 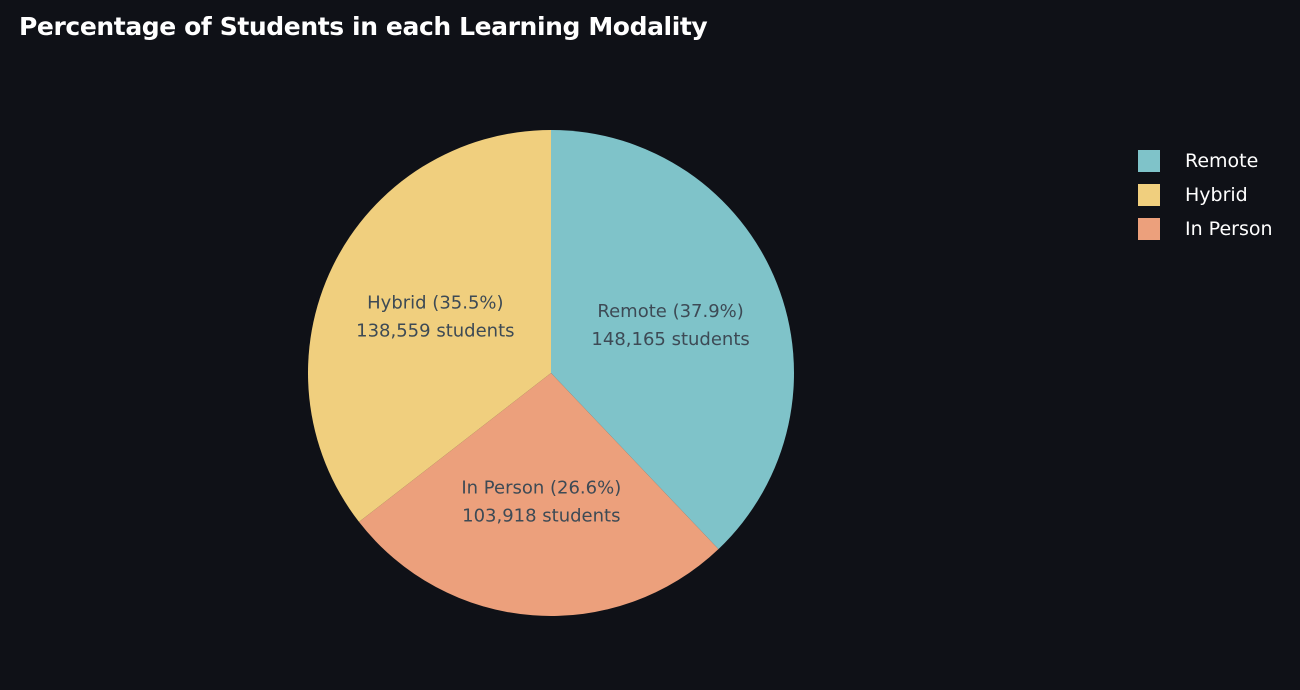 What do you see at coordinates (1222, 161) in the screenshot?
I see `legend-label-remote: Remote` at bounding box center [1222, 161].